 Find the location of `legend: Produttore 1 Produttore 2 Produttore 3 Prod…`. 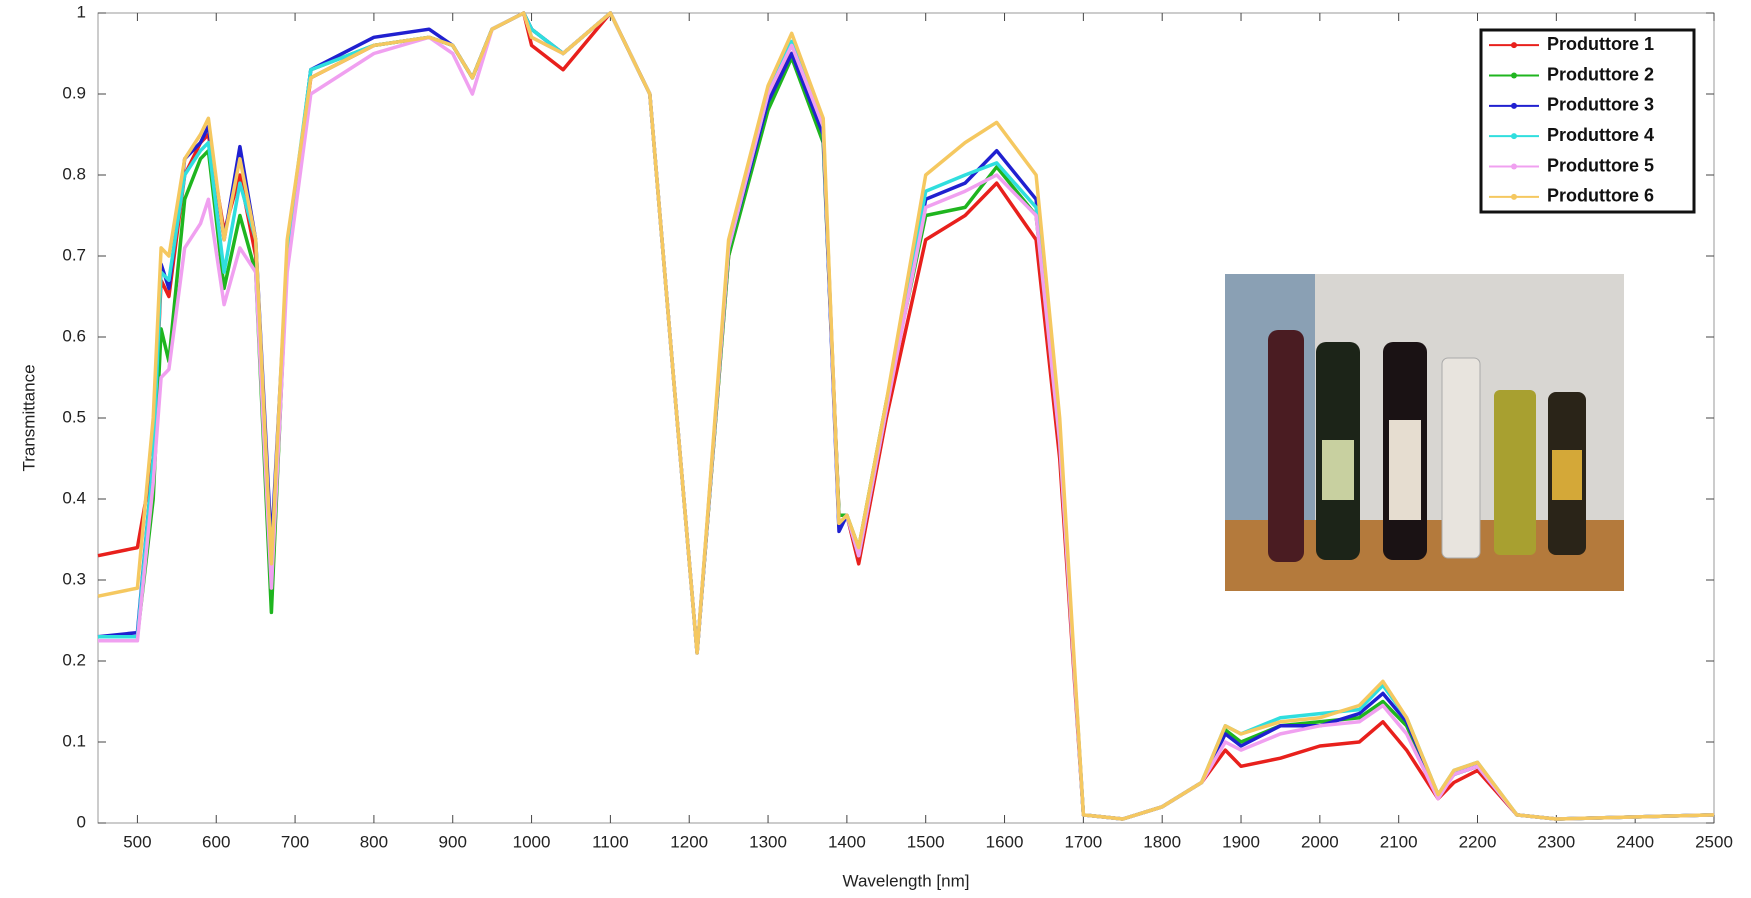

legend: Produttore 1 Produttore 2 Produttore 3 Prod… is located at coordinates (1587, 121).